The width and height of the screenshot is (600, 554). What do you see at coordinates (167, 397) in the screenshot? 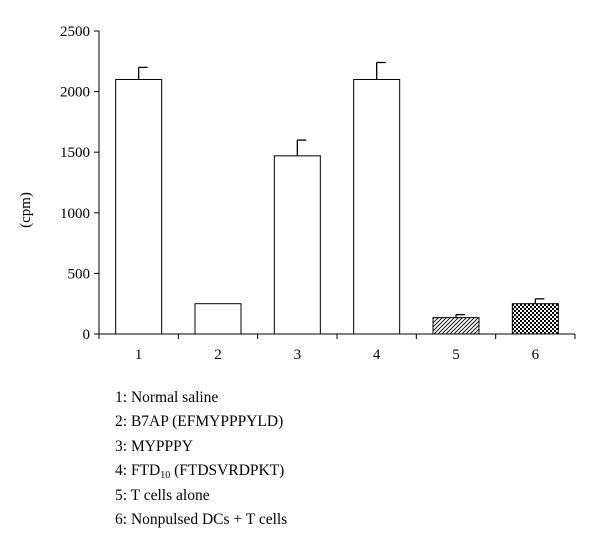
I see `legend-item-1: 1: Normal saline` at bounding box center [167, 397].